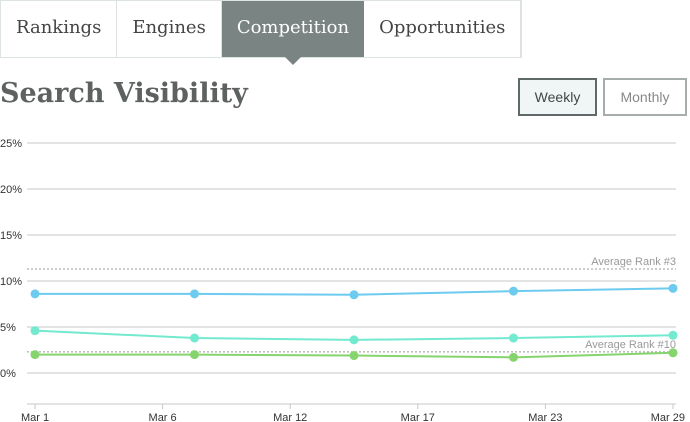  I want to click on x-tick-label: Mar 1, so click(35, 417).